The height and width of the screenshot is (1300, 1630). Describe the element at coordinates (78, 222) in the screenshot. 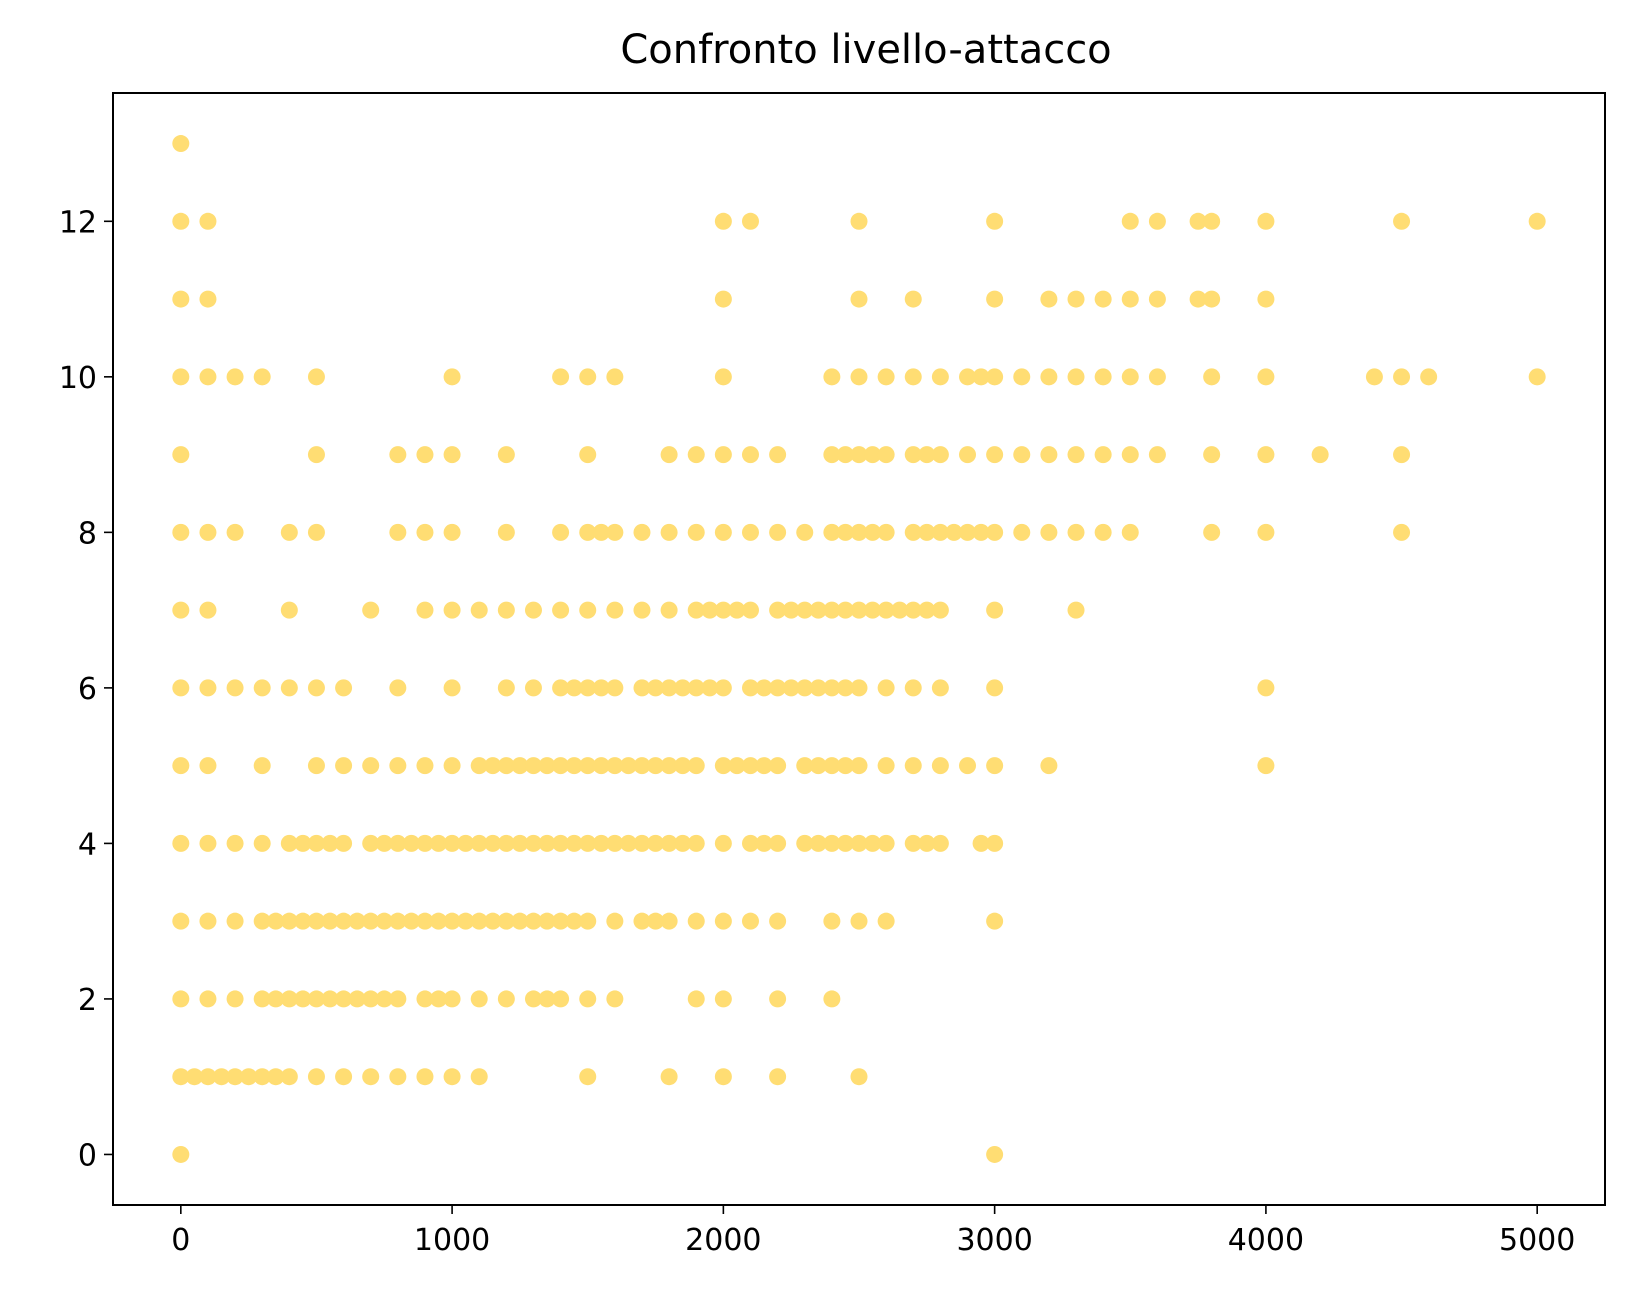

I see `y-tick-label: 12` at that location.